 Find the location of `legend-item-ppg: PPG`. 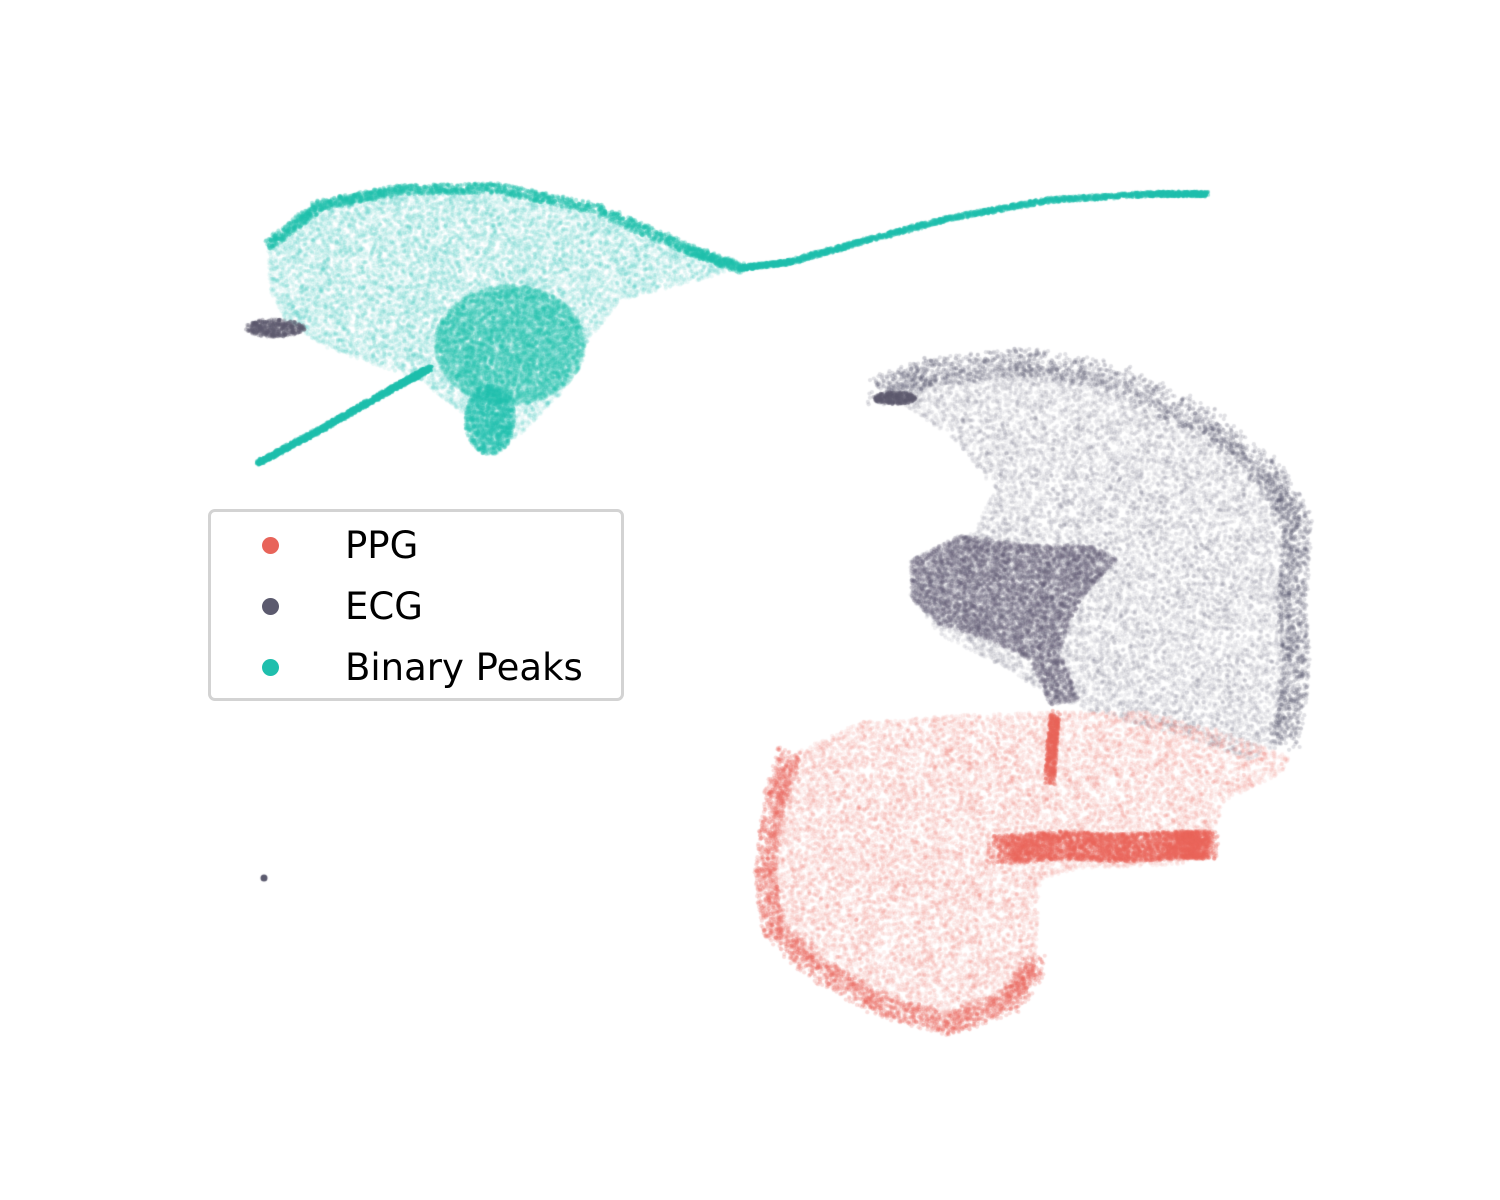

legend-item-ppg: PPG is located at coordinates (416, 546).